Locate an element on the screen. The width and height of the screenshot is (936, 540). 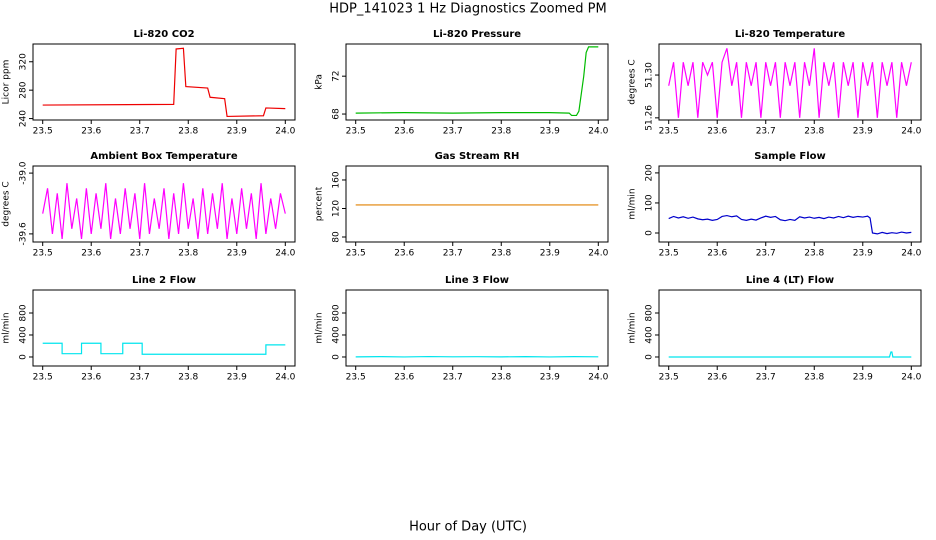
y-tick-label: 160 is located at coordinates (337, 179).